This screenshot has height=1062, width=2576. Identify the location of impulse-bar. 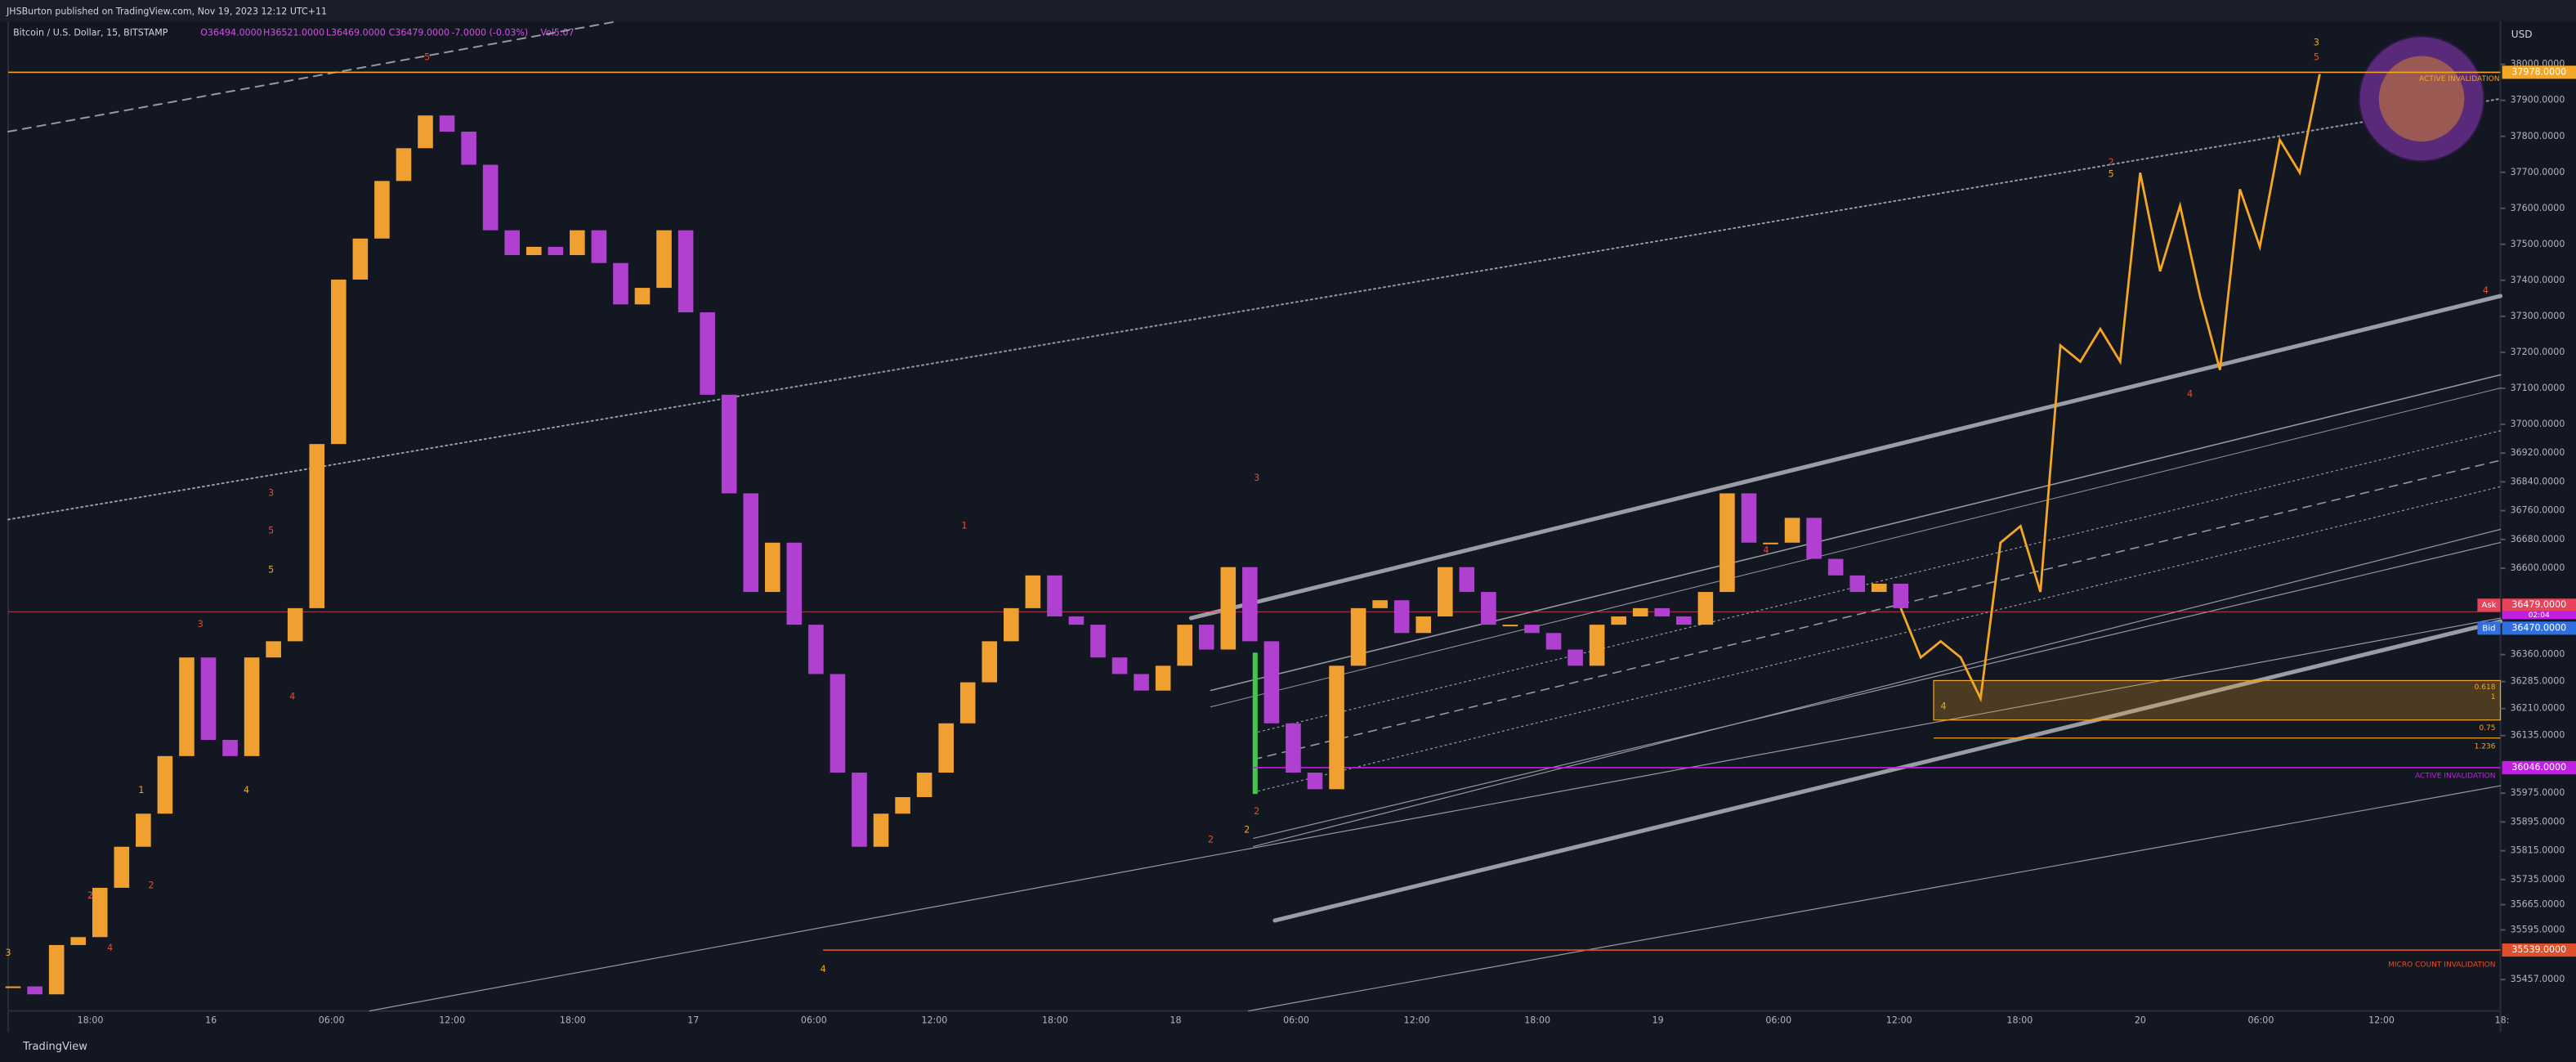
(1255, 723).